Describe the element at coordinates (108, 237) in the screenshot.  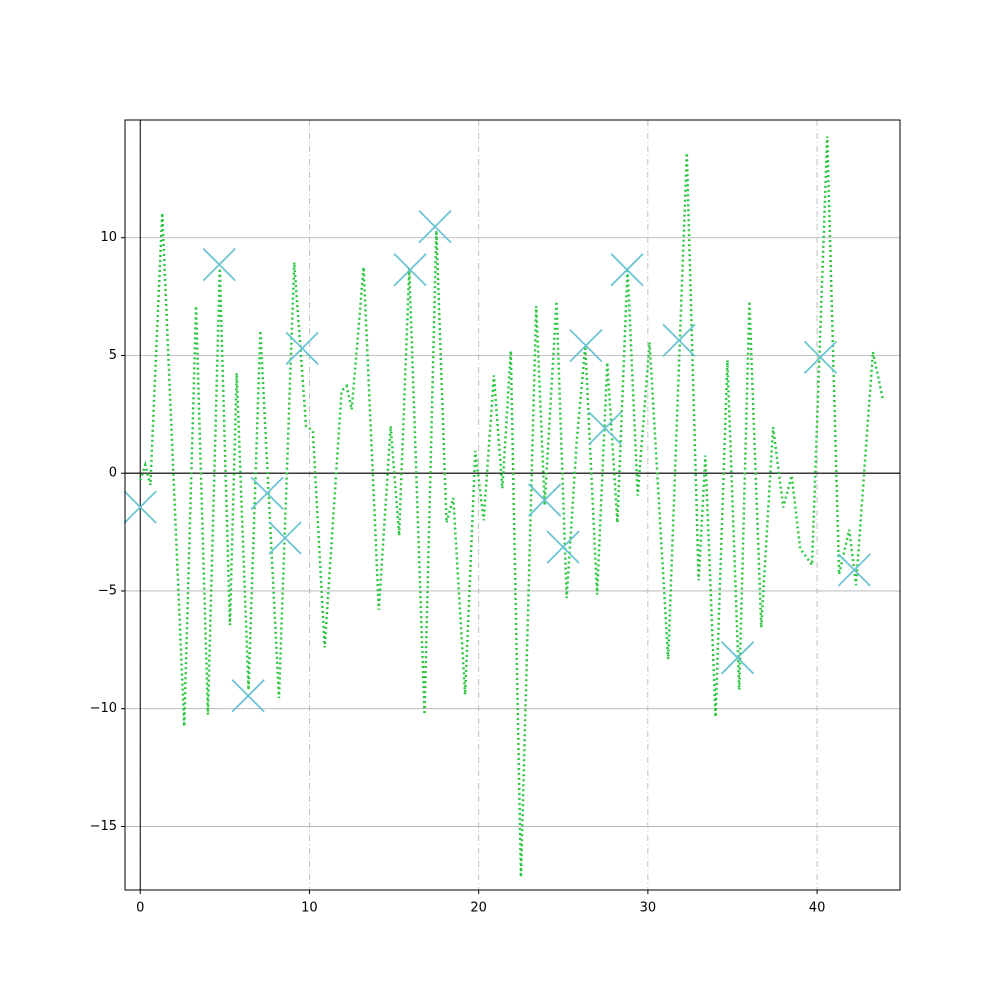
I see `y-tick-label: 10` at that location.